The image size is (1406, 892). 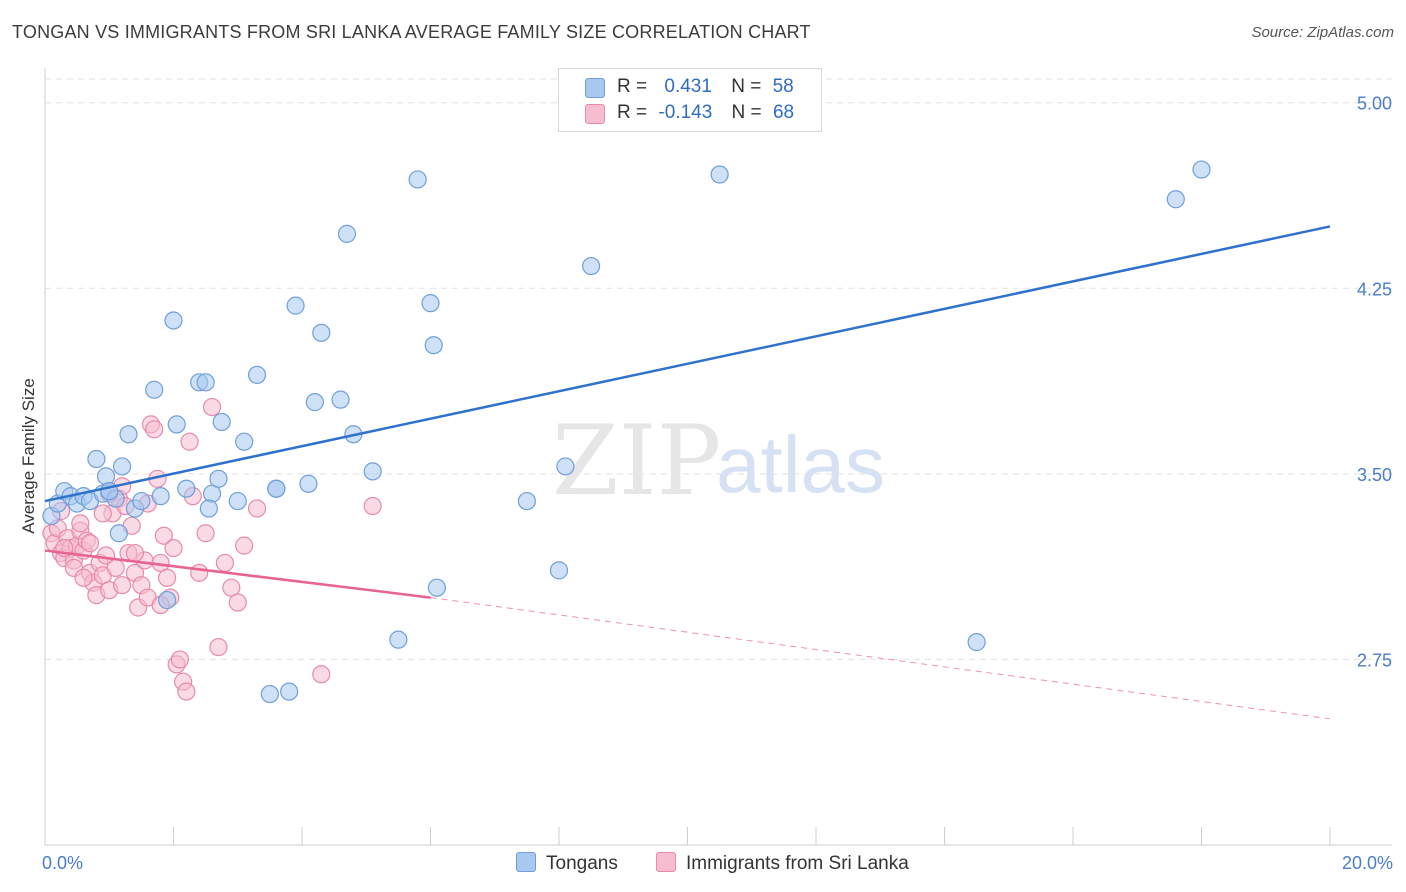 I want to click on chart-source: Source: ZipAtlas.com, so click(x=1322, y=32).